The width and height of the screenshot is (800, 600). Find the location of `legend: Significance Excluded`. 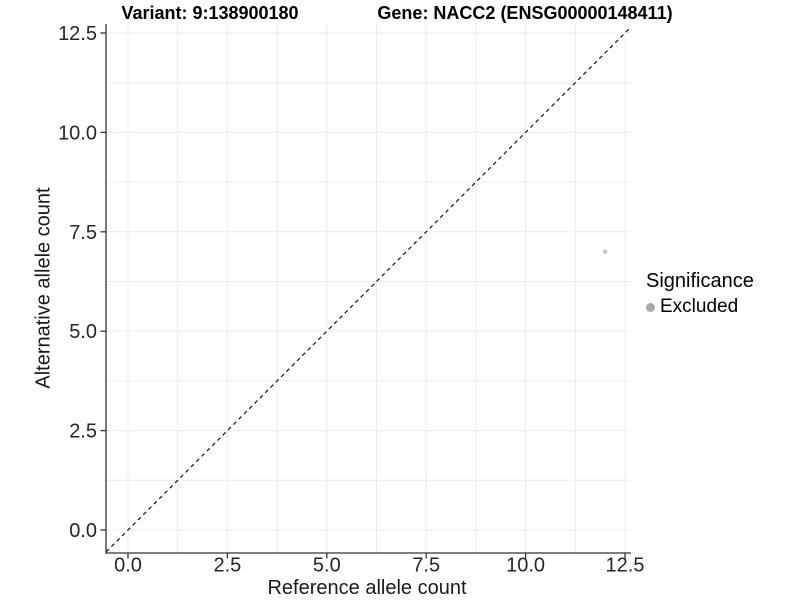

legend: Significance Excluded is located at coordinates (700, 294).